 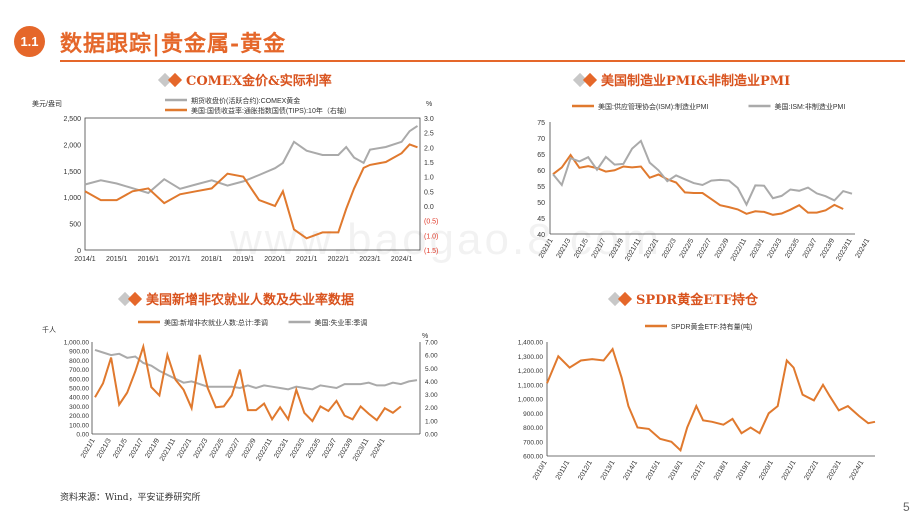 What do you see at coordinates (431, 408) in the screenshot?
I see `y2-tick-label: 2.00` at bounding box center [431, 408].